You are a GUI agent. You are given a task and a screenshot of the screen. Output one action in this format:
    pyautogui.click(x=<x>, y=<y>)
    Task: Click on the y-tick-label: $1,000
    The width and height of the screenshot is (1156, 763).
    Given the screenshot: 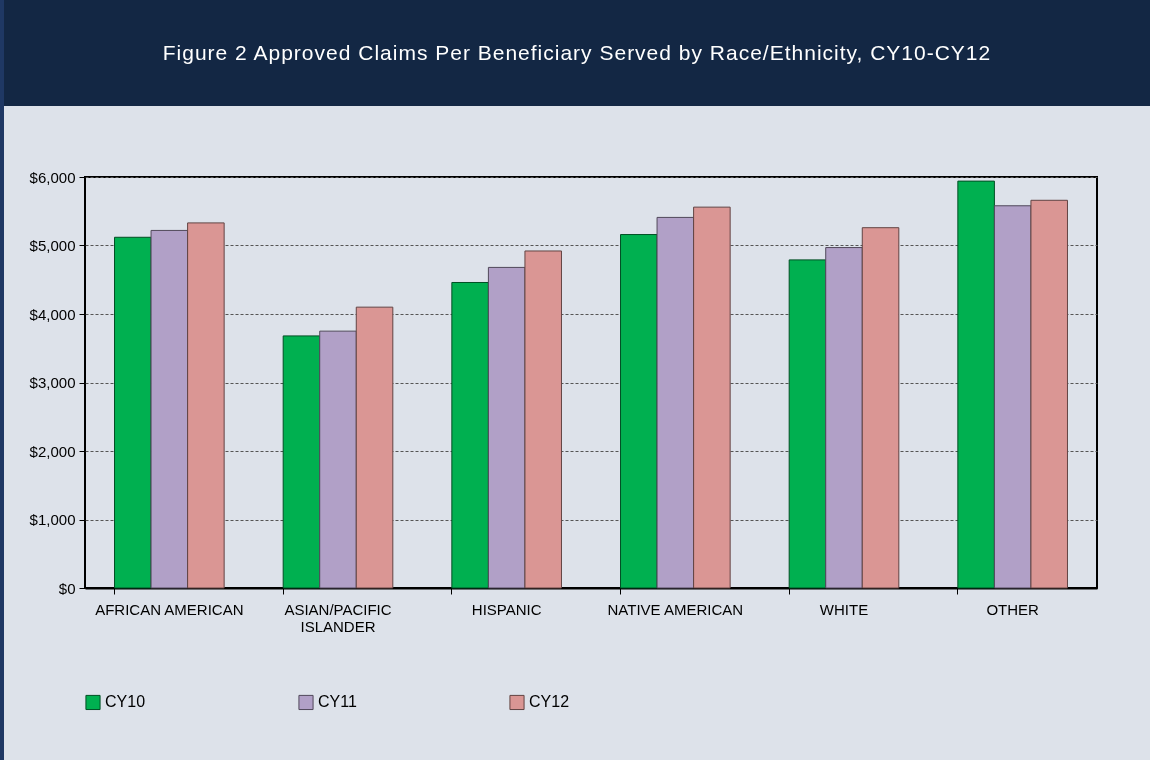 What is the action you would take?
    pyautogui.click(x=52, y=519)
    